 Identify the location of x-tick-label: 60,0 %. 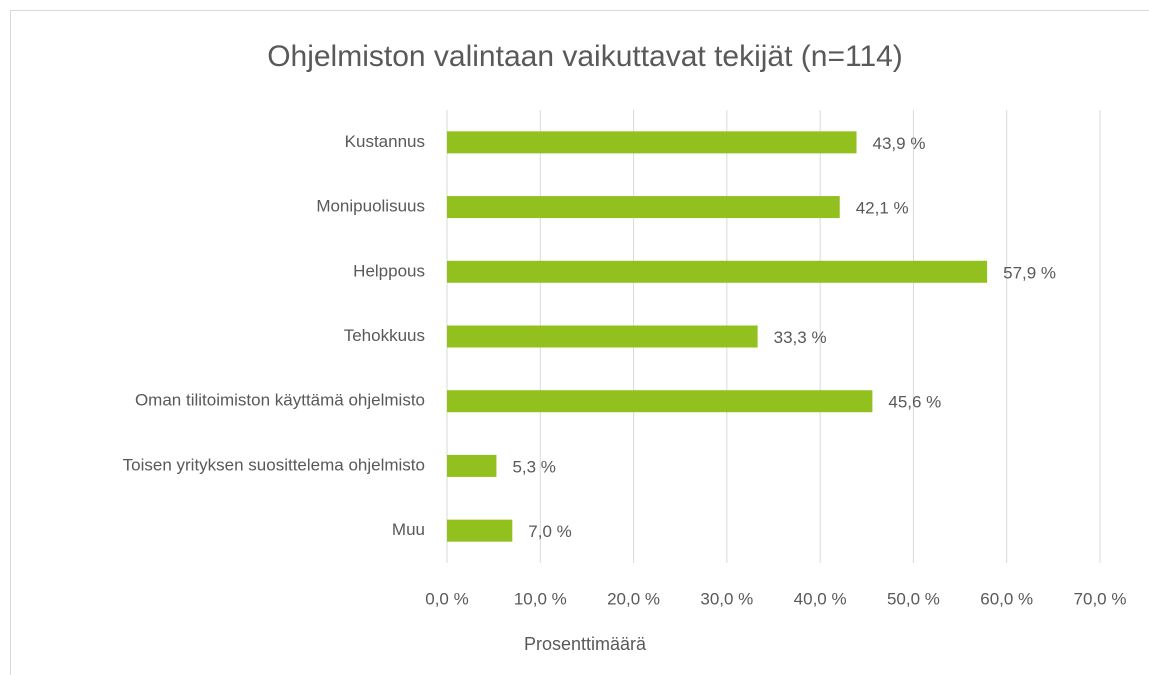
(1006, 598).